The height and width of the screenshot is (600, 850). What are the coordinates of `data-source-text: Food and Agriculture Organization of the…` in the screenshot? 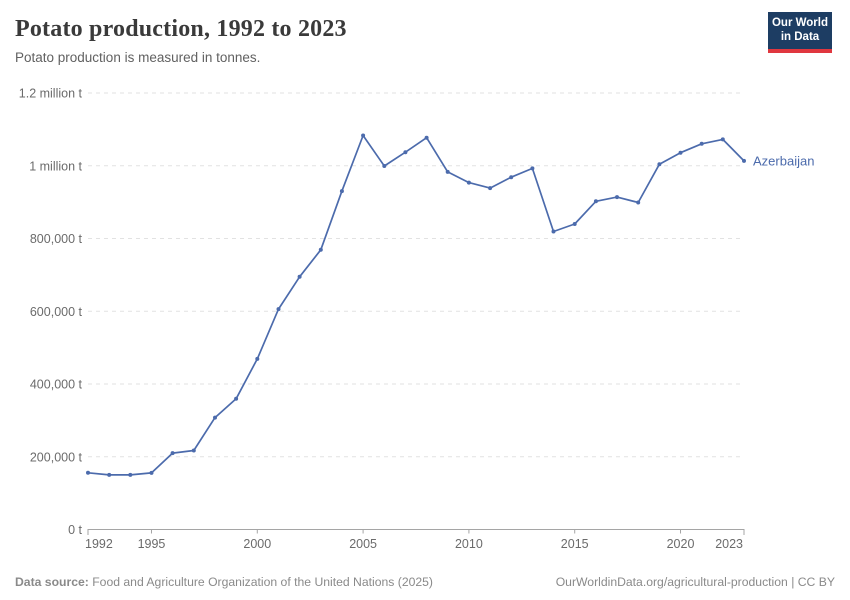 It's located at (262, 582).